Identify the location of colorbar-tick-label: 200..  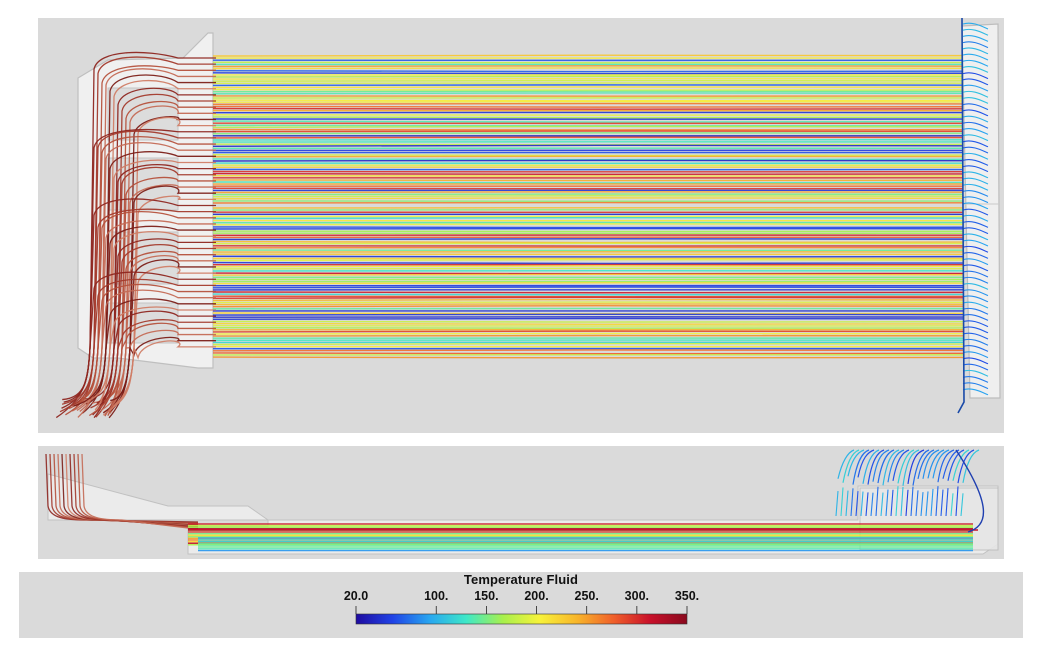
(536, 596).